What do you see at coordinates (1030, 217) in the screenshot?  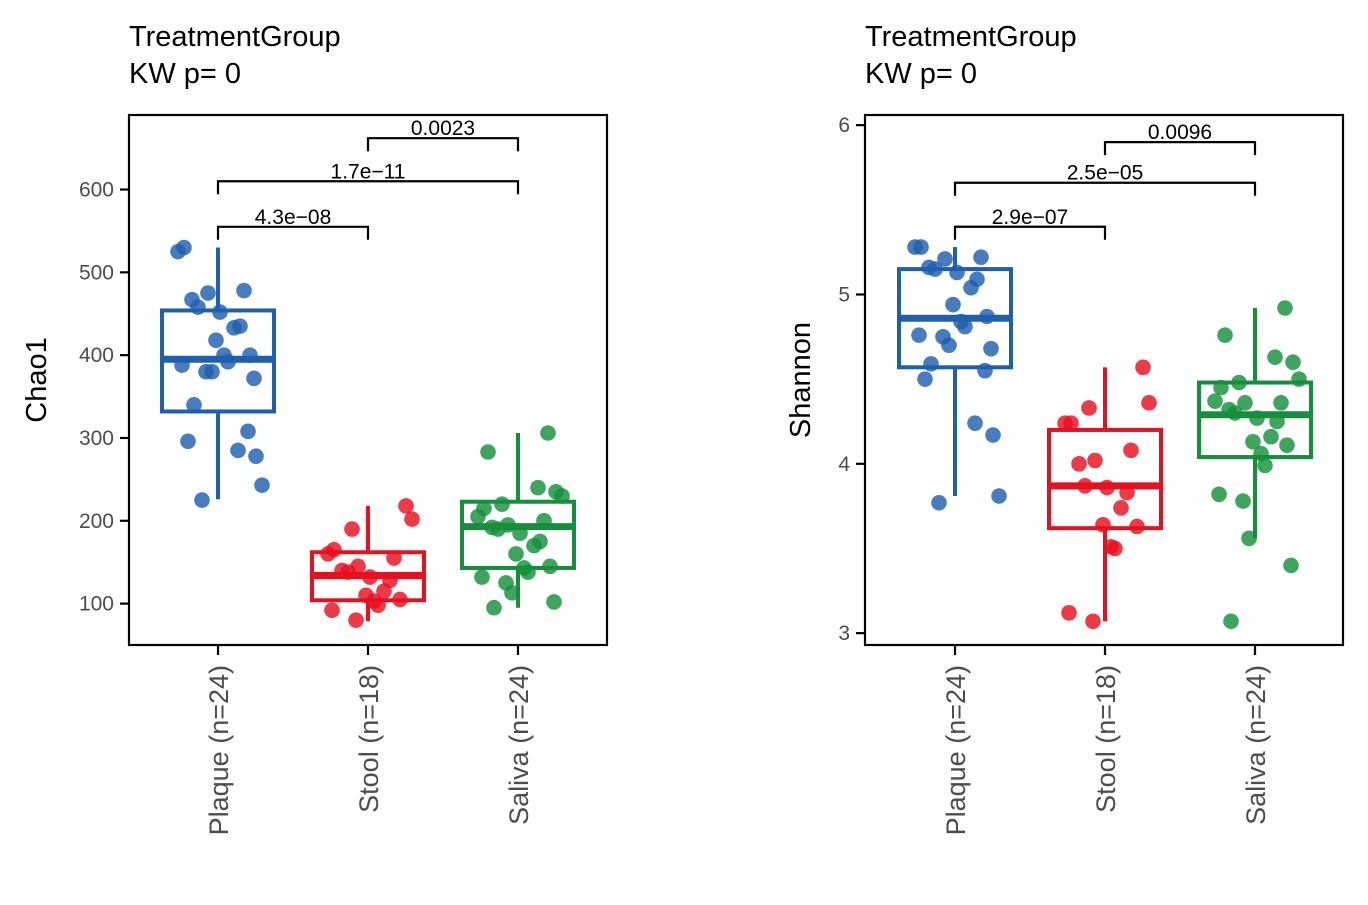 I see `p-value-label: 2.9e−07` at bounding box center [1030, 217].